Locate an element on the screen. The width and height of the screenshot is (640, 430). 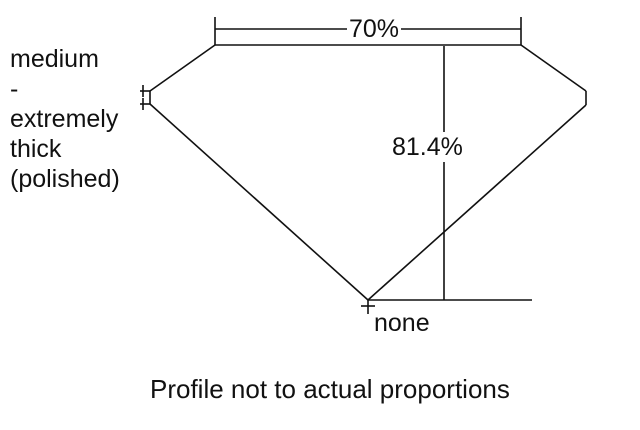
girdle-label-line: - is located at coordinates (14, 89).